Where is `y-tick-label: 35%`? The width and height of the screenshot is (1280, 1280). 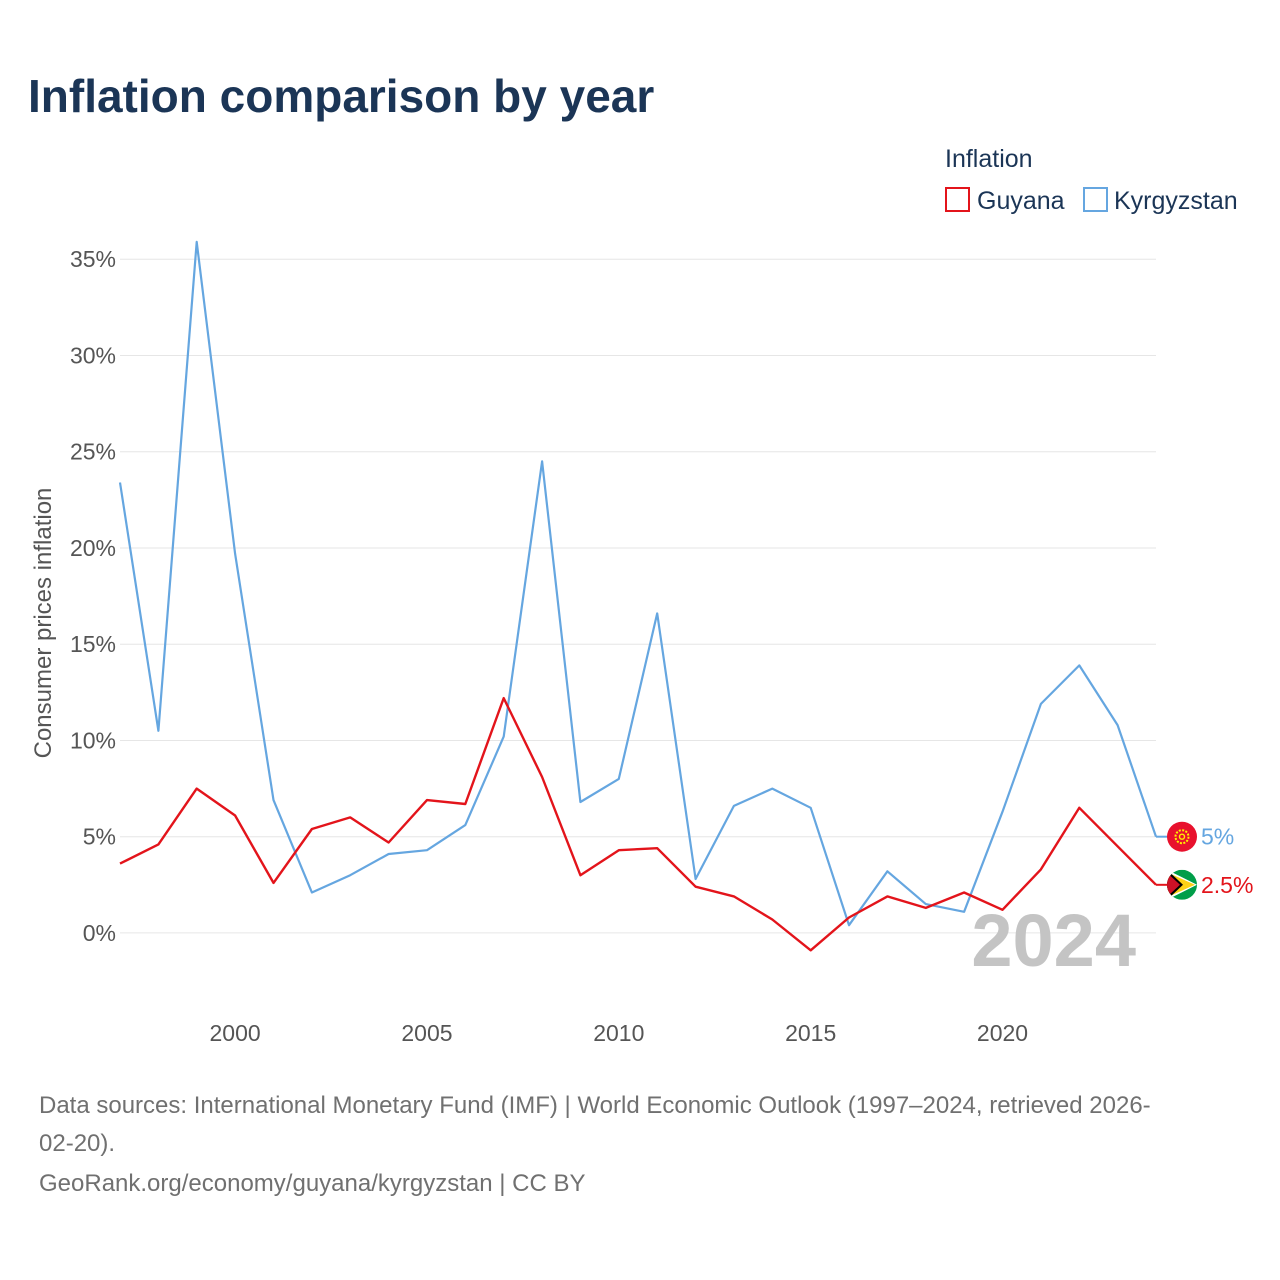 y-tick-label: 35% is located at coordinates (93, 259).